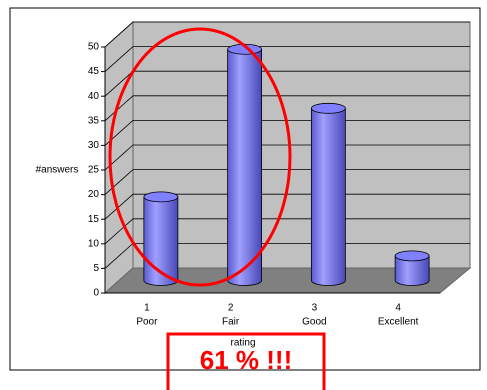  What do you see at coordinates (231, 322) in the screenshot?
I see `x-tick-name: Fair` at bounding box center [231, 322].